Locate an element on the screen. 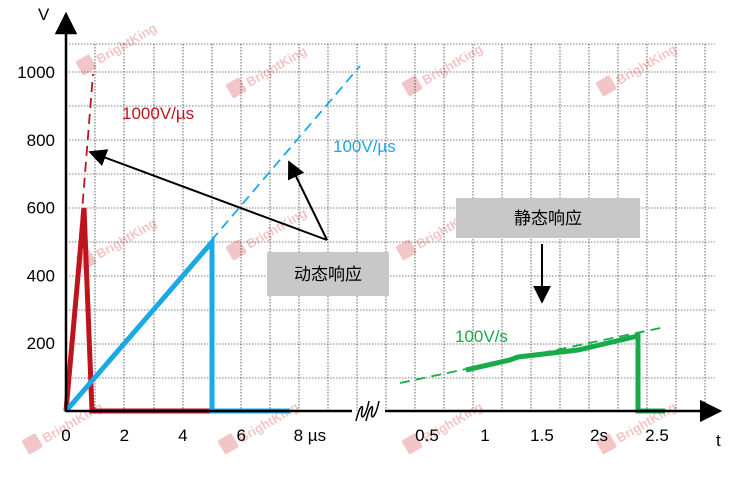 The width and height of the screenshot is (729, 479). x-tick-label: 0.5 is located at coordinates (427, 435).